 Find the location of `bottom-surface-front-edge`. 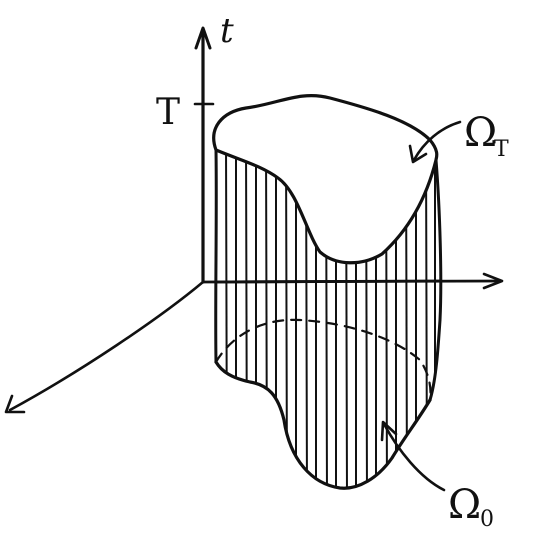

bottom-surface-front-edge is located at coordinates (323, 425).